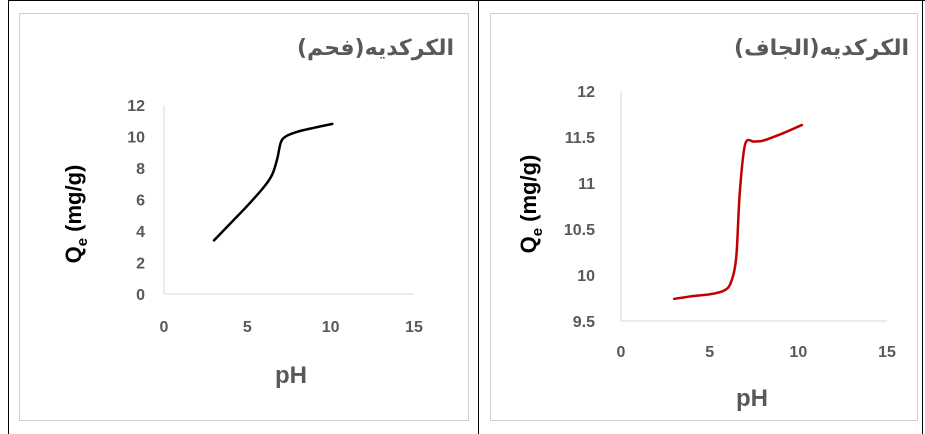  Describe the element at coordinates (291, 375) in the screenshot. I see `x-axis-label-left: pH` at that location.